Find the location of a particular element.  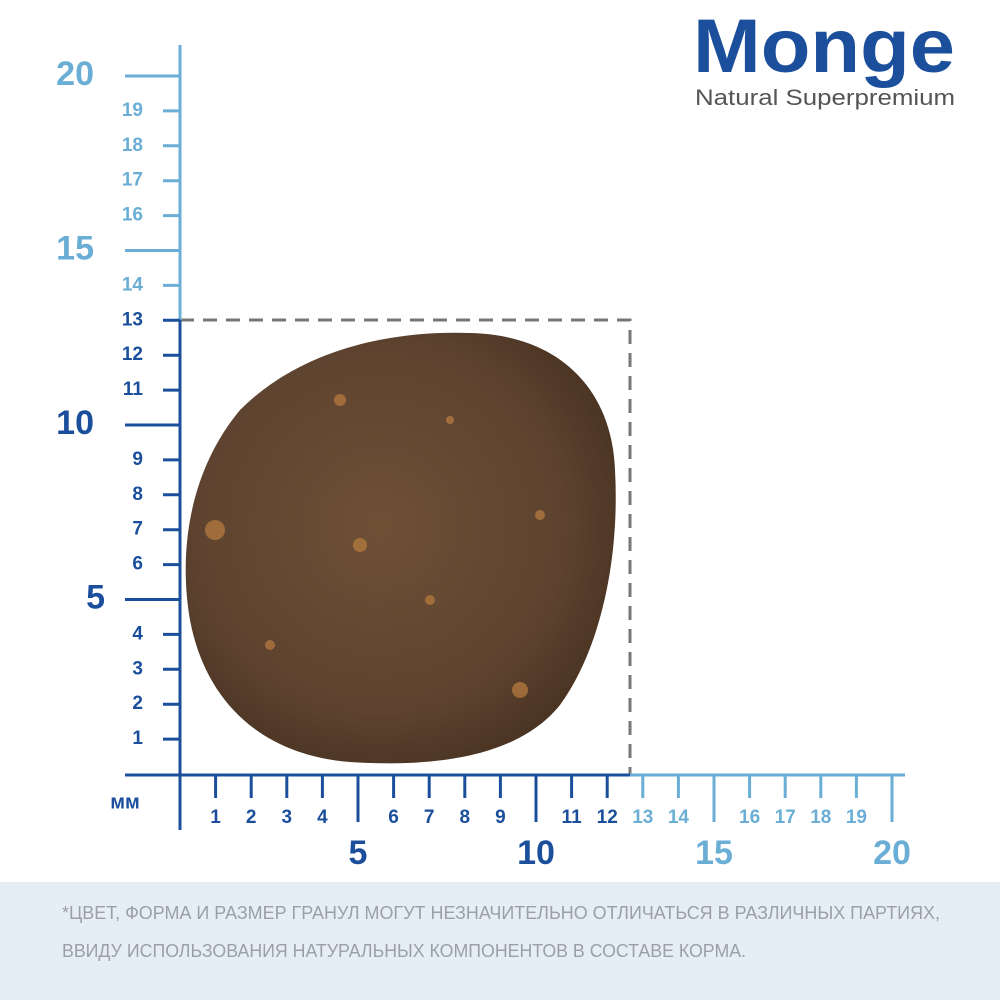

brand-name: Monge is located at coordinates (824, 46).